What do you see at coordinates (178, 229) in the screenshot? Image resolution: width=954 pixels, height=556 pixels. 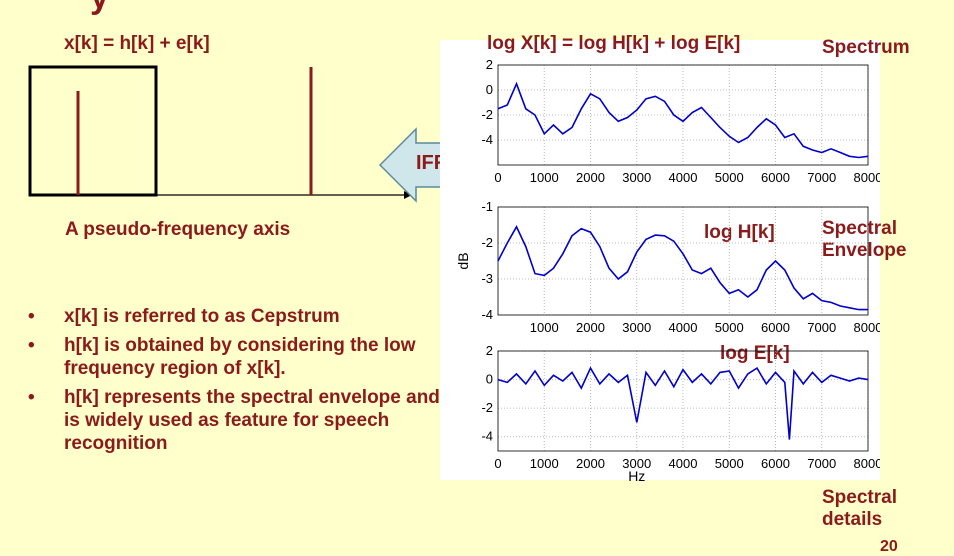 I see `pseudo-frequency-axis-caption: A pseudo-frequency axis` at bounding box center [178, 229].